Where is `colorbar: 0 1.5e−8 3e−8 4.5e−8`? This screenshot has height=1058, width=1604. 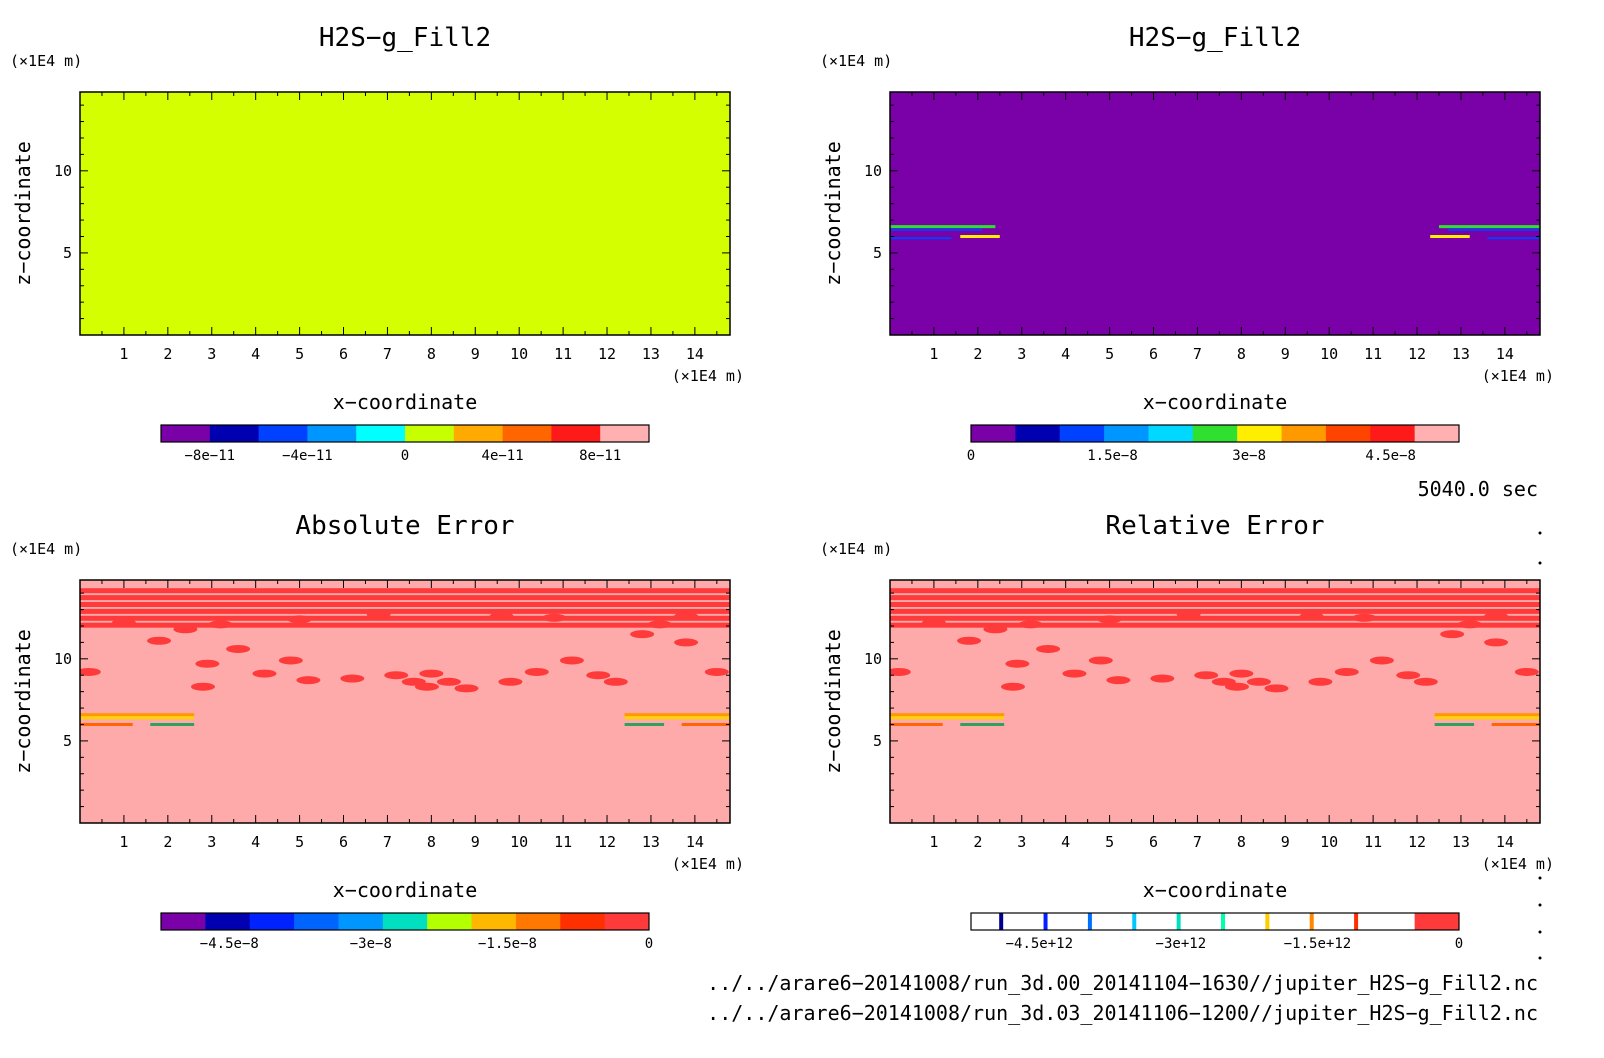
colorbar: 0 1.5e−8 3e−8 4.5e−8 is located at coordinates (1213, 444).